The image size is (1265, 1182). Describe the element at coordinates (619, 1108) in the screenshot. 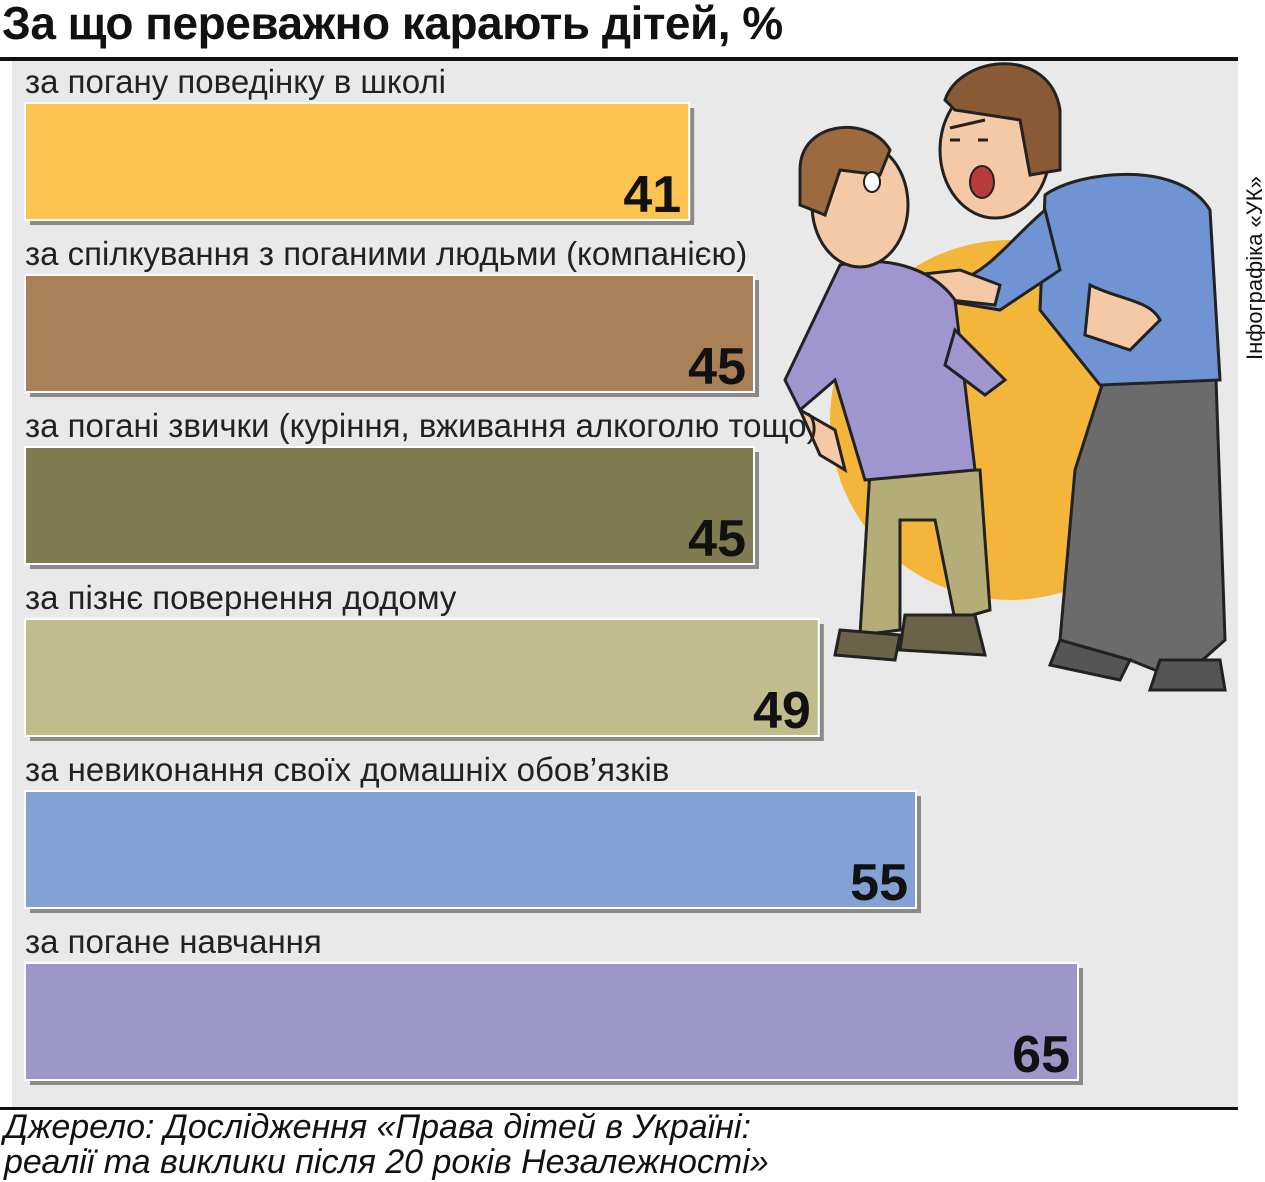

I see `bottom-rule` at that location.